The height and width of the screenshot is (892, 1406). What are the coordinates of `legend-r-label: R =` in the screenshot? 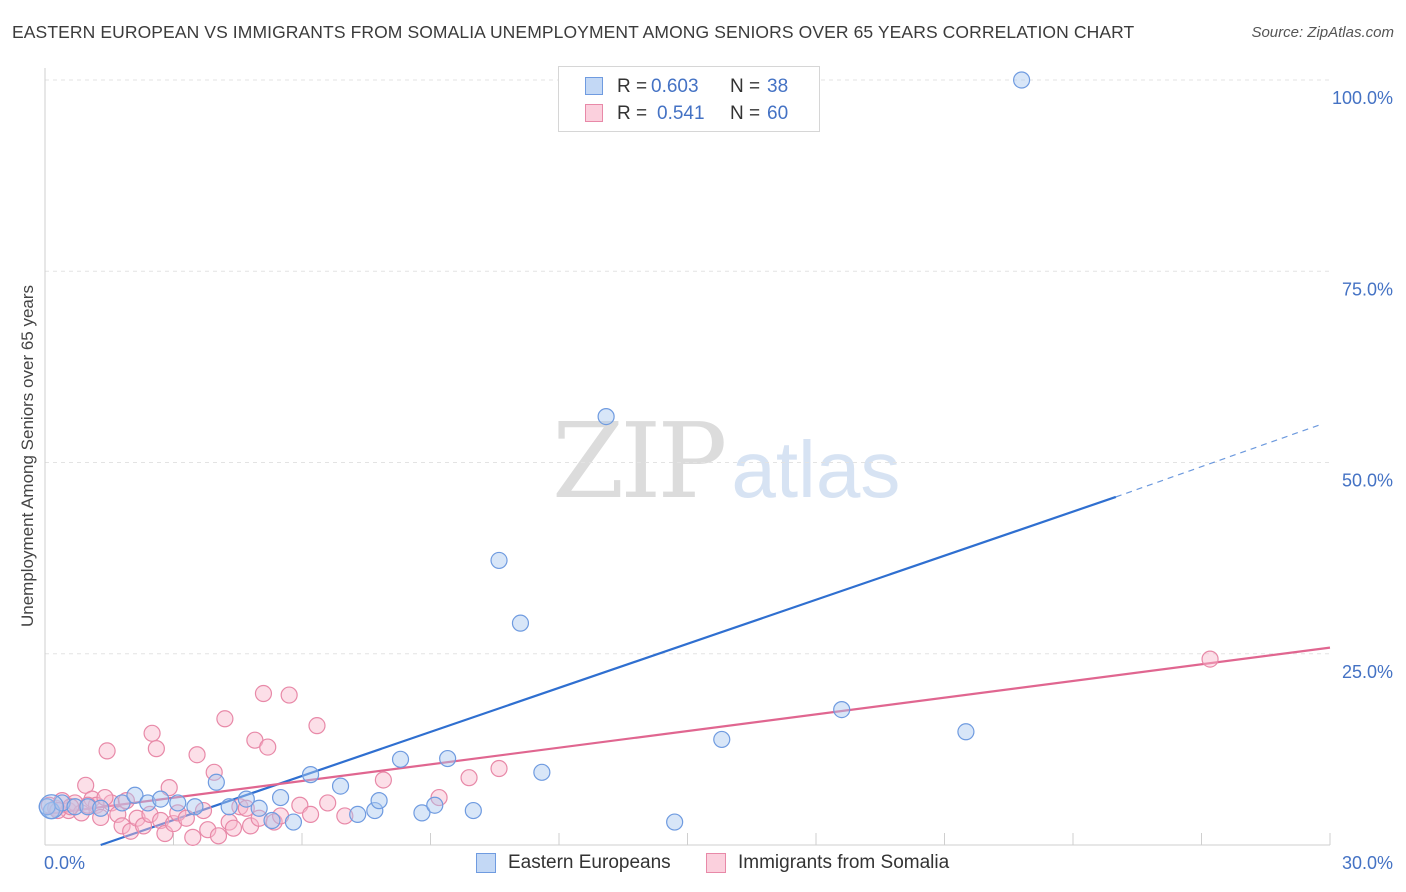 It's located at (632, 86).